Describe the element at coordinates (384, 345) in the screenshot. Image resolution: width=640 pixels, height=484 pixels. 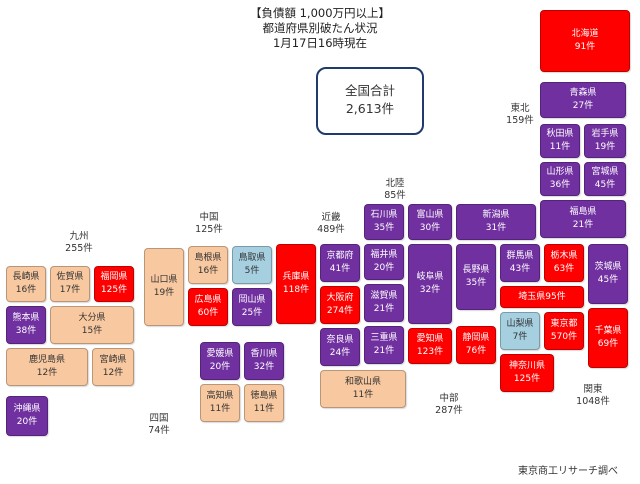
I see `pref-mie: 三重県 21件` at that location.